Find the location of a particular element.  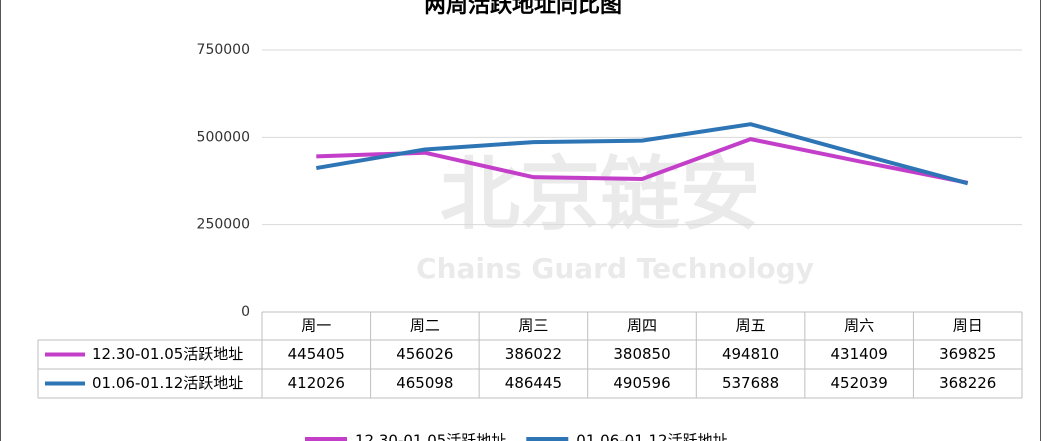

table-value: 452039 is located at coordinates (859, 383).